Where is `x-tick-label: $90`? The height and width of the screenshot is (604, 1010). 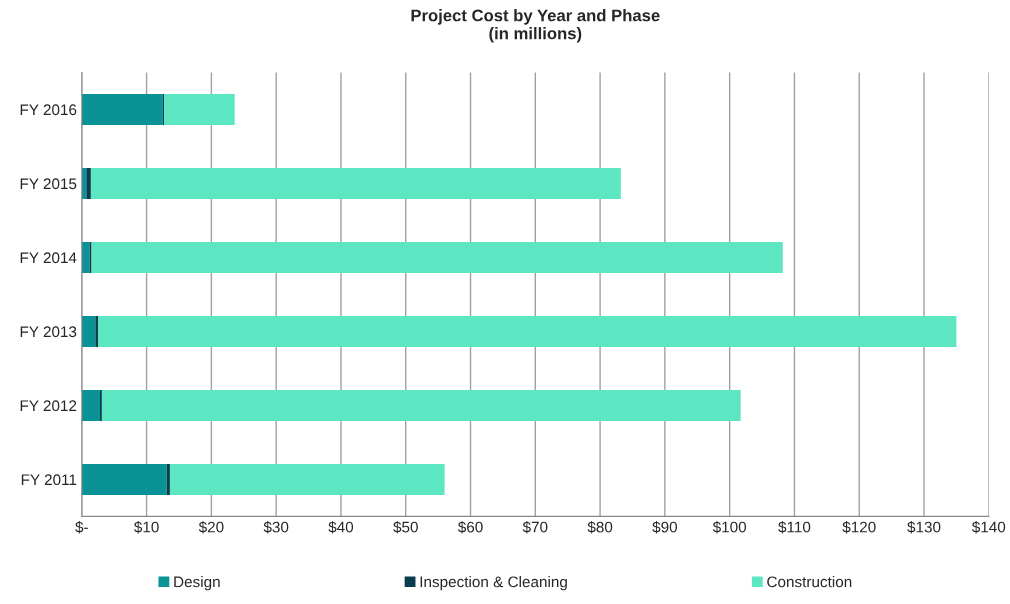
x-tick-label: $90 is located at coordinates (665, 527).